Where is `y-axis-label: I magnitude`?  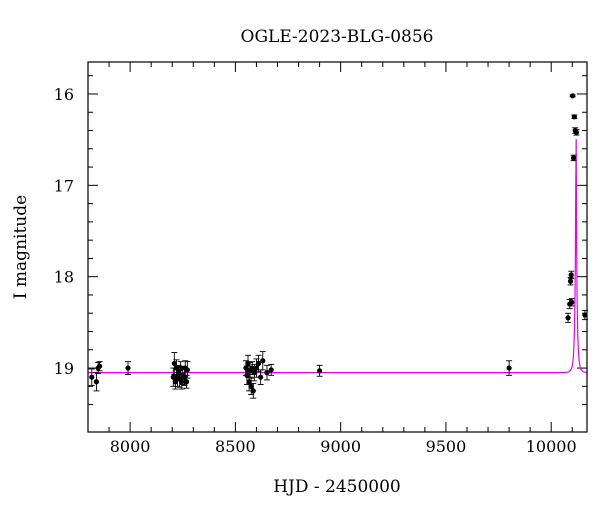
y-axis-label: I magnitude is located at coordinates (21, 247).